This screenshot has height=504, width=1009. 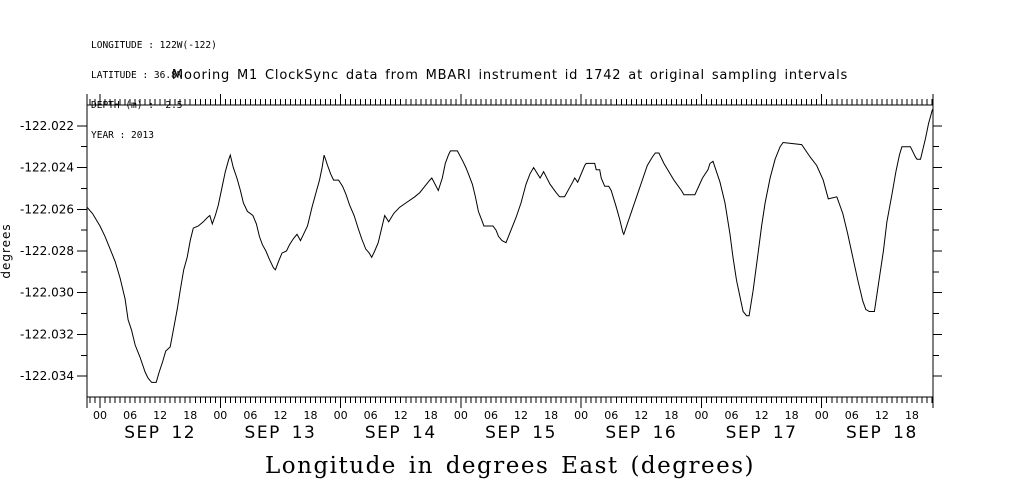 I want to click on x-day-label: SEP 15, so click(x=521, y=433).